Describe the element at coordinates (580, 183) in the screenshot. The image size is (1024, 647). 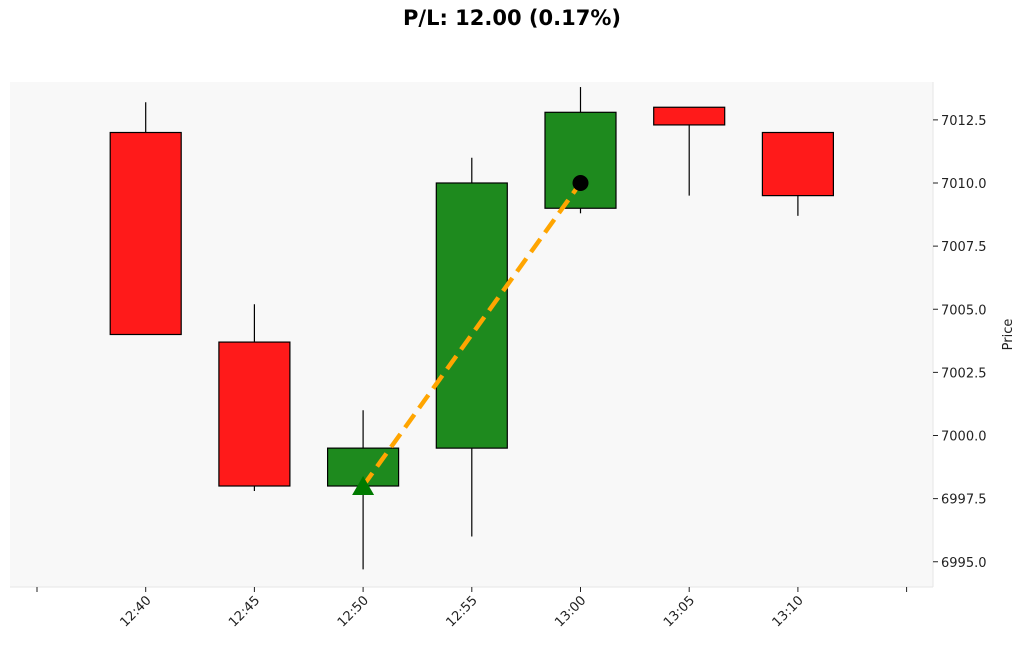
I see `exit-marker` at that location.